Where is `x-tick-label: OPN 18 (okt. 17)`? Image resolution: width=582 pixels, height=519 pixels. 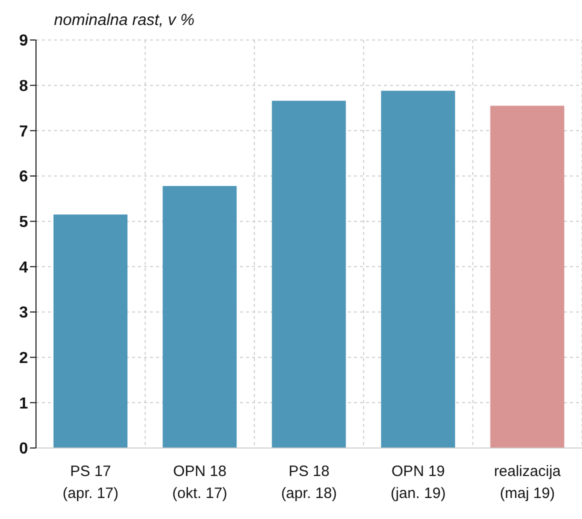
x-tick-label: OPN 18 (okt. 17) is located at coordinates (200, 482).